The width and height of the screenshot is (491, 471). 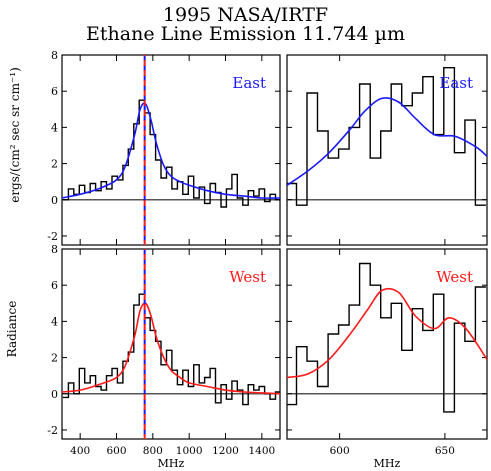 I want to click on x-tick-label: 650, so click(x=445, y=451).